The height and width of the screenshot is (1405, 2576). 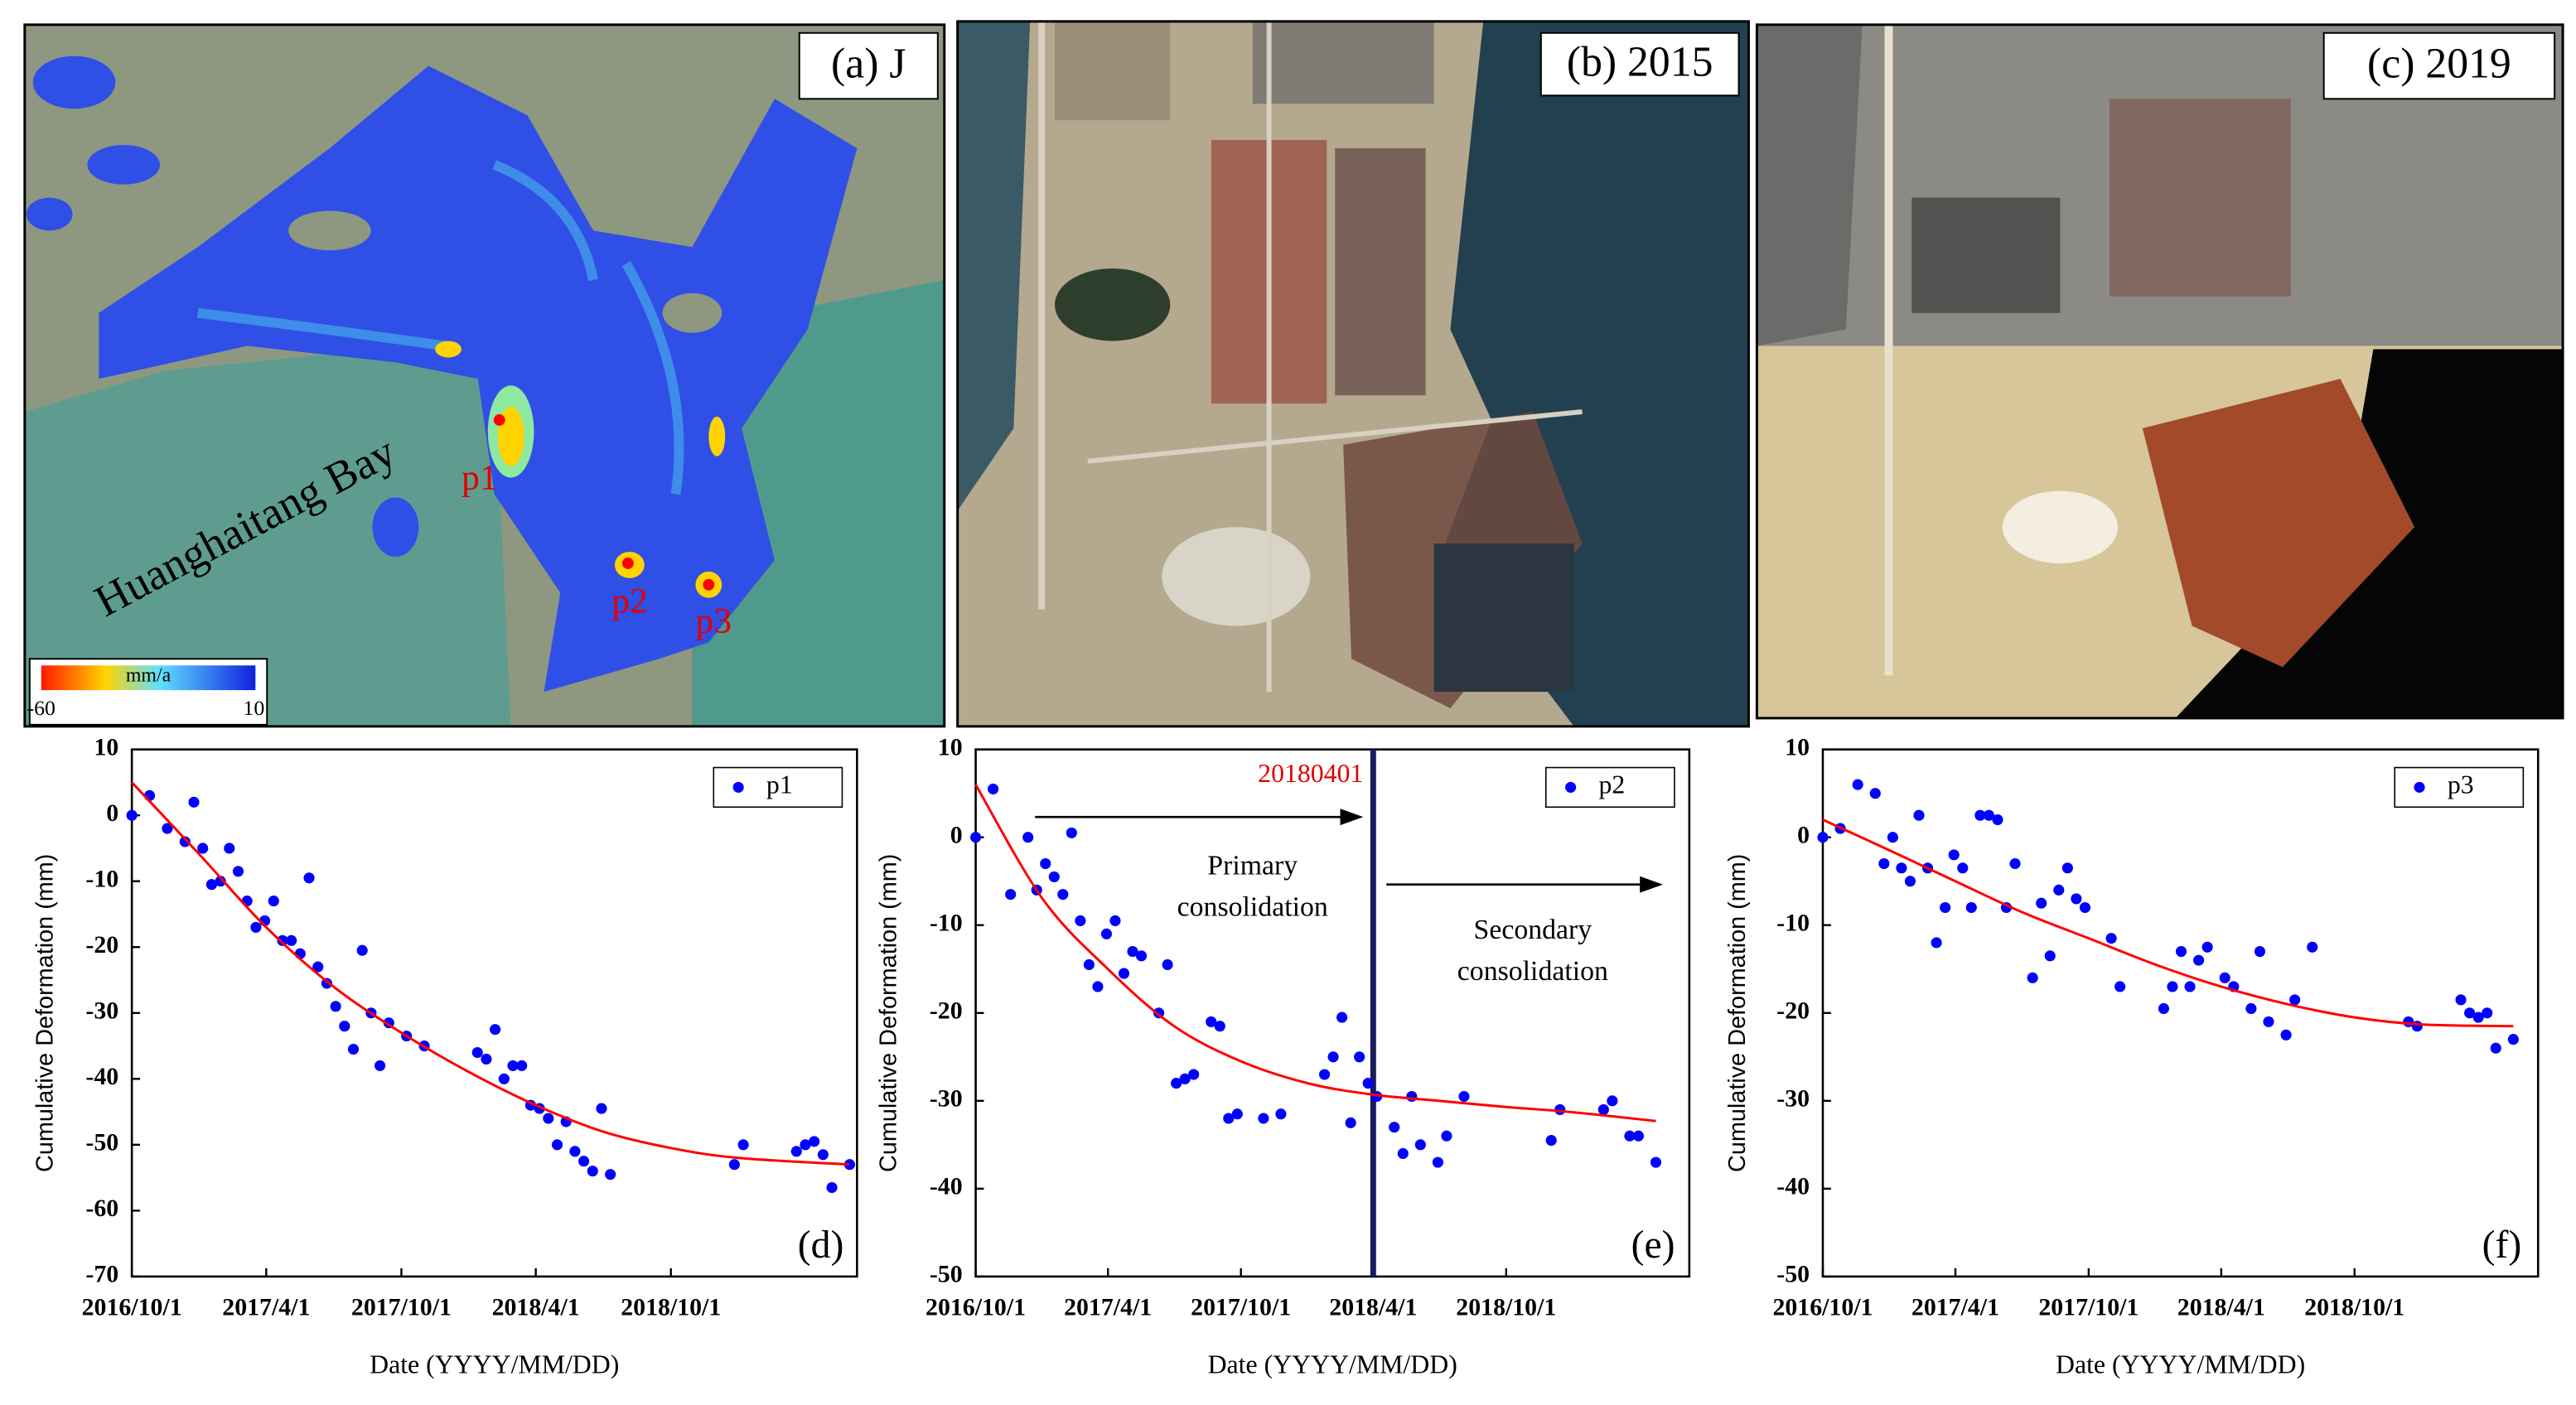 What do you see at coordinates (951, 747) in the screenshot?
I see `y-tick-label: 10` at bounding box center [951, 747].